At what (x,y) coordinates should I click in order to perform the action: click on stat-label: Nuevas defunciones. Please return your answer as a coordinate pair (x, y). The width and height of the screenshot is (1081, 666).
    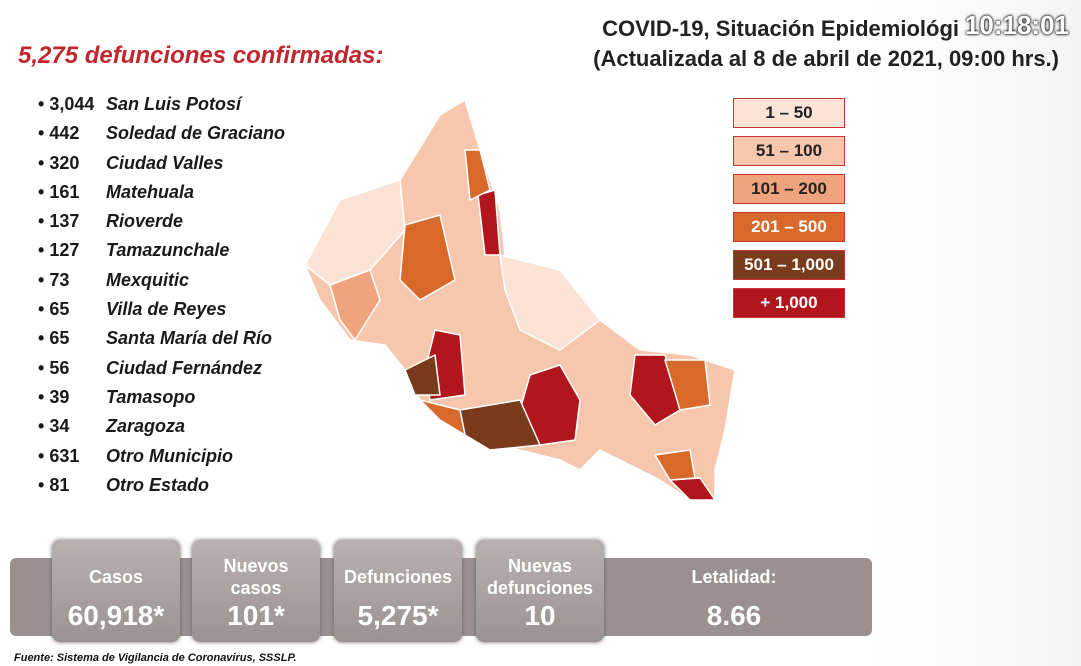
    Looking at the image, I should click on (539, 577).